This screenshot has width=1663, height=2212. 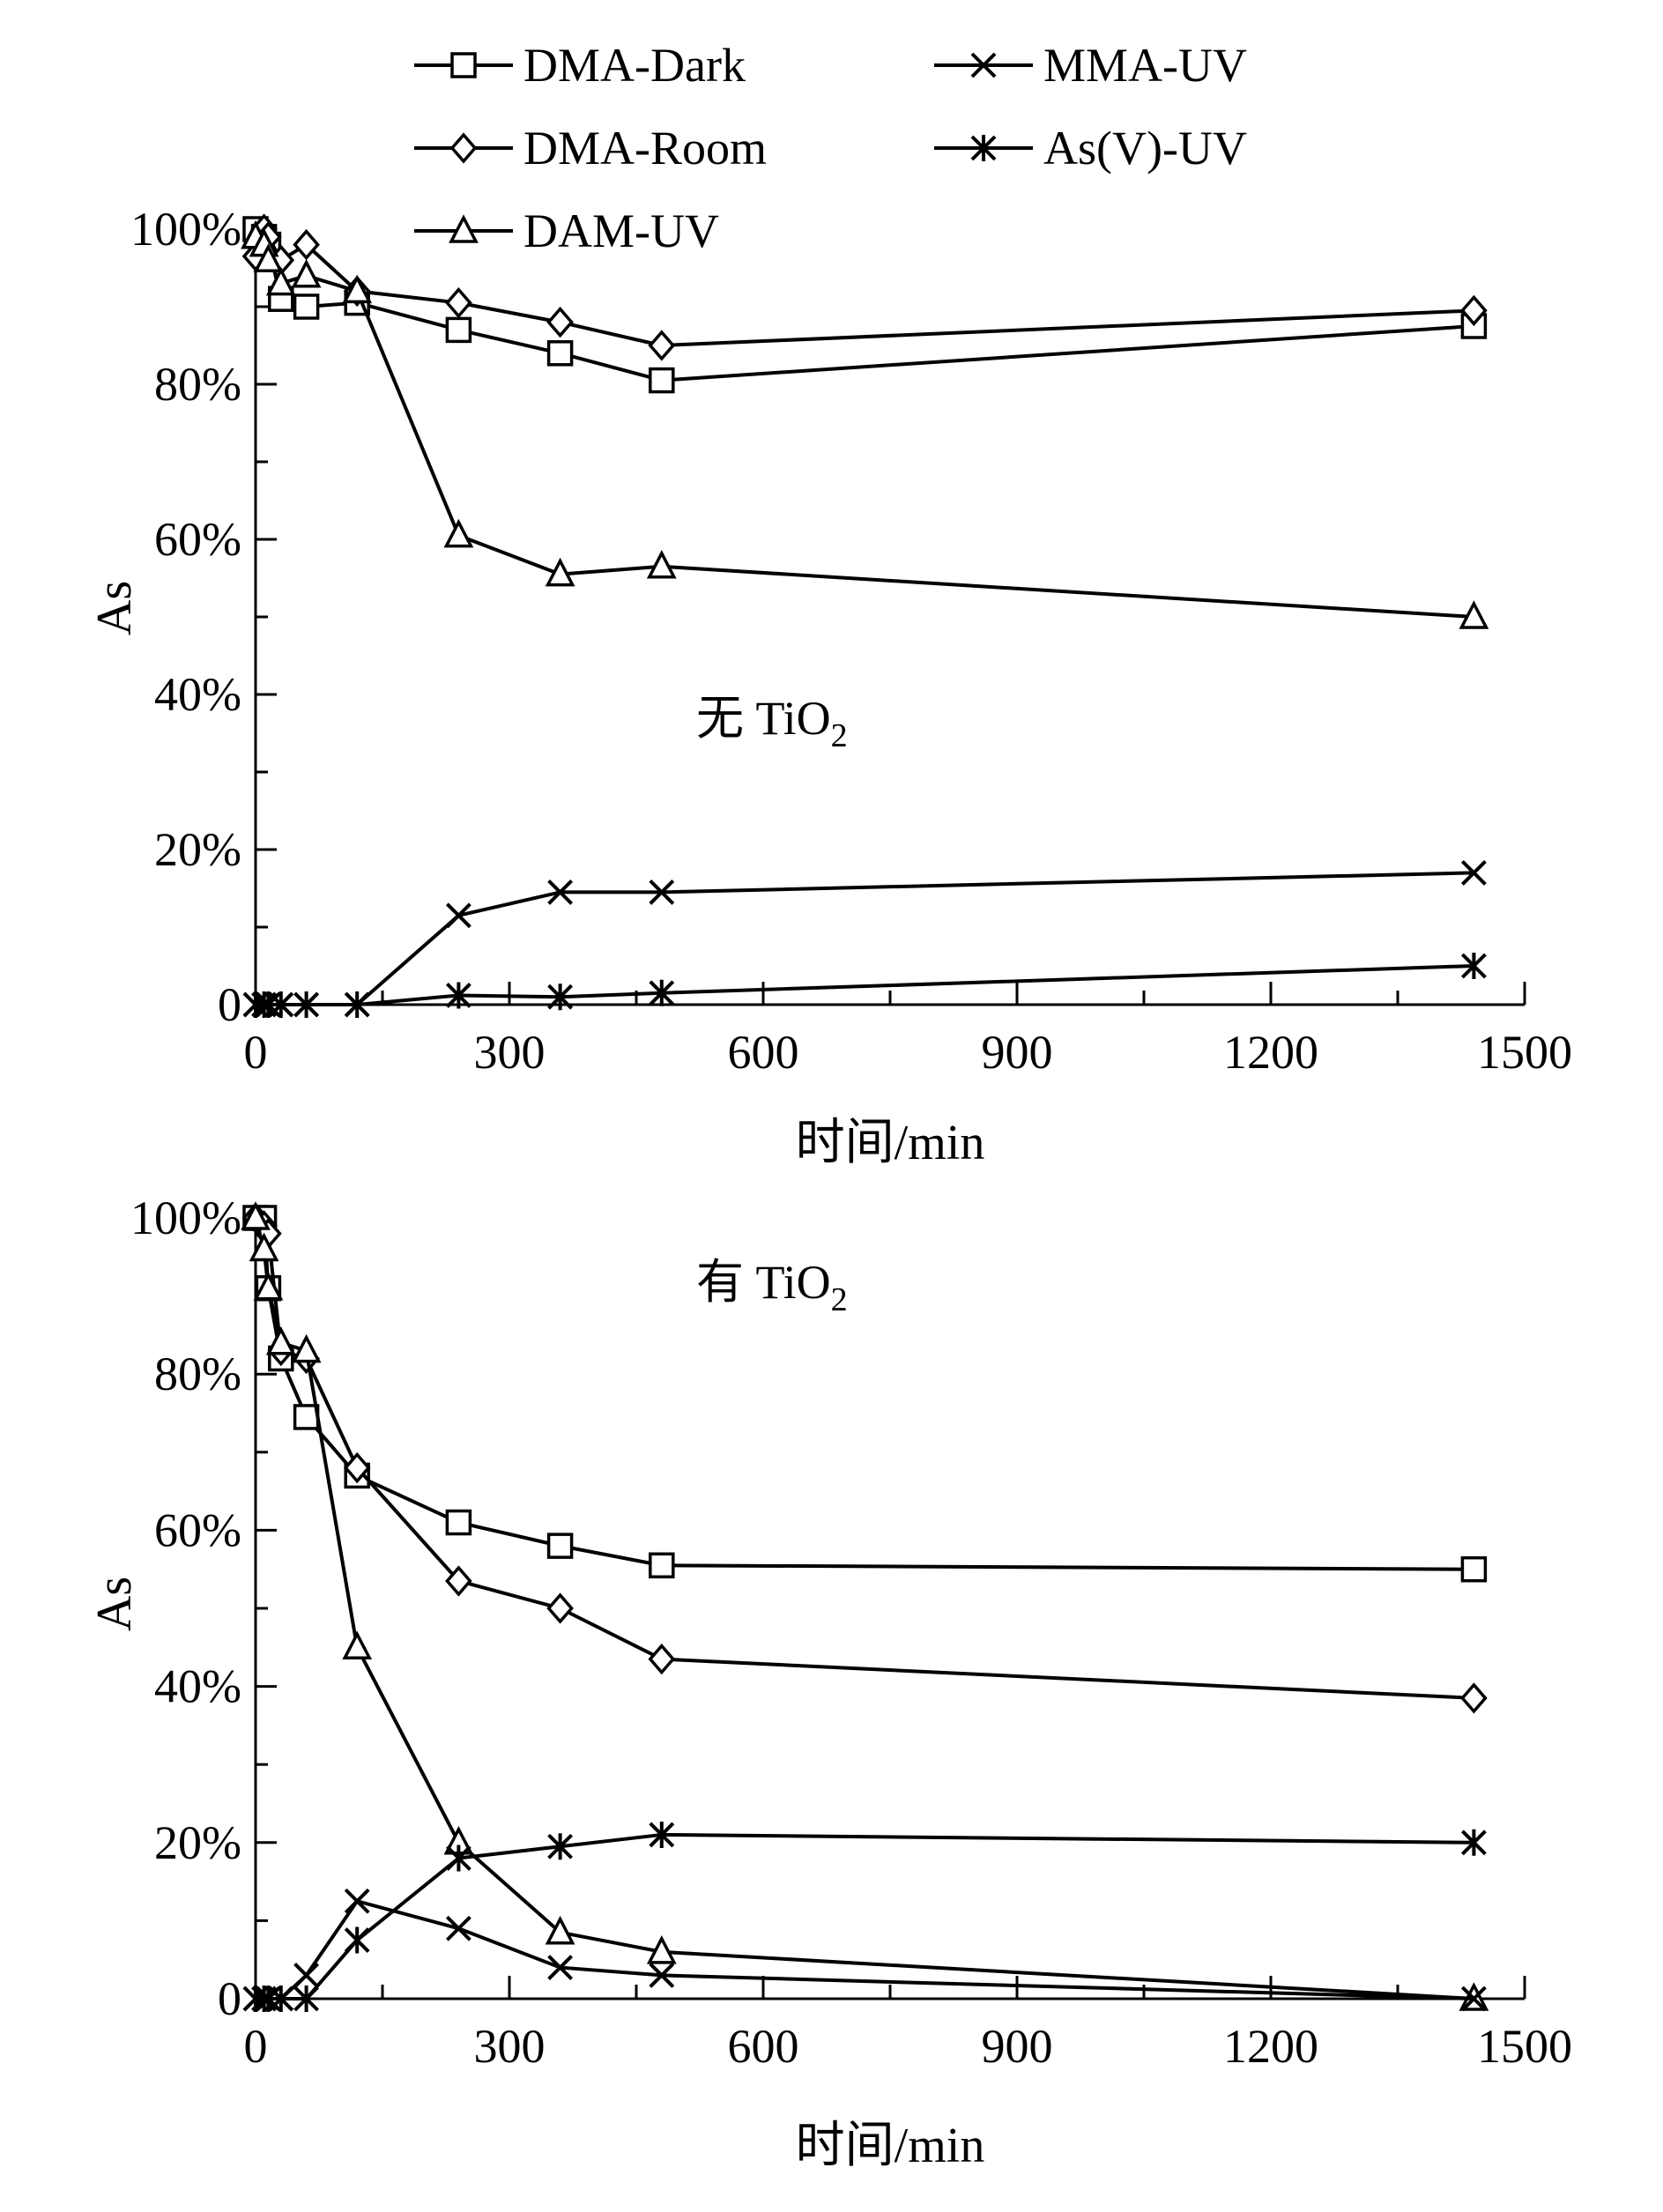 I want to click on legend-item-dam_uv: DAM-UV, so click(x=566, y=231).